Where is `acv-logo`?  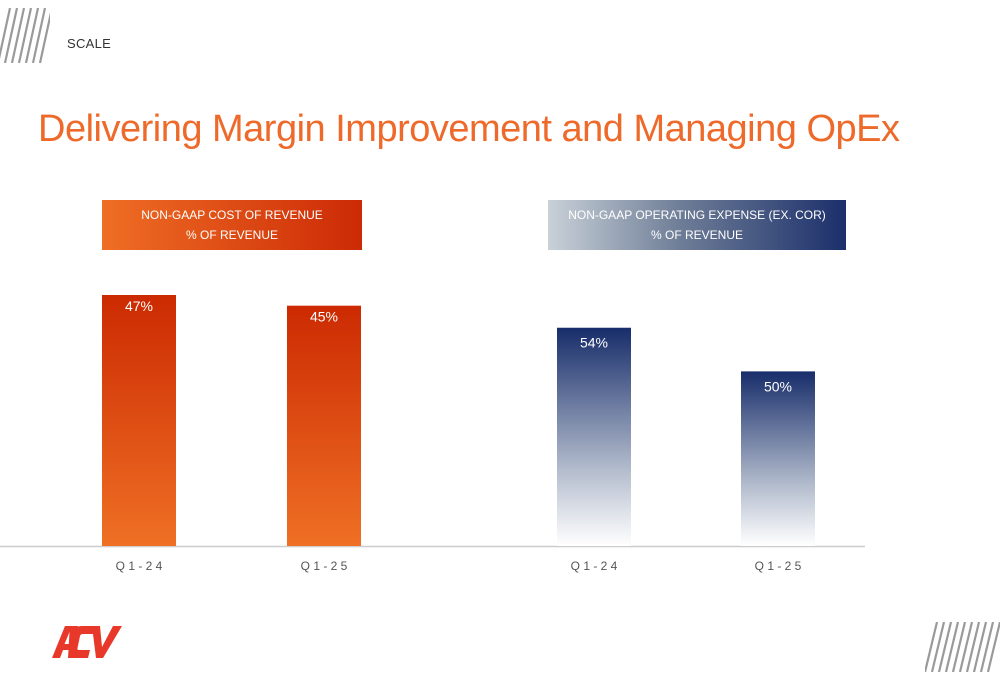 acv-logo is located at coordinates (87, 642).